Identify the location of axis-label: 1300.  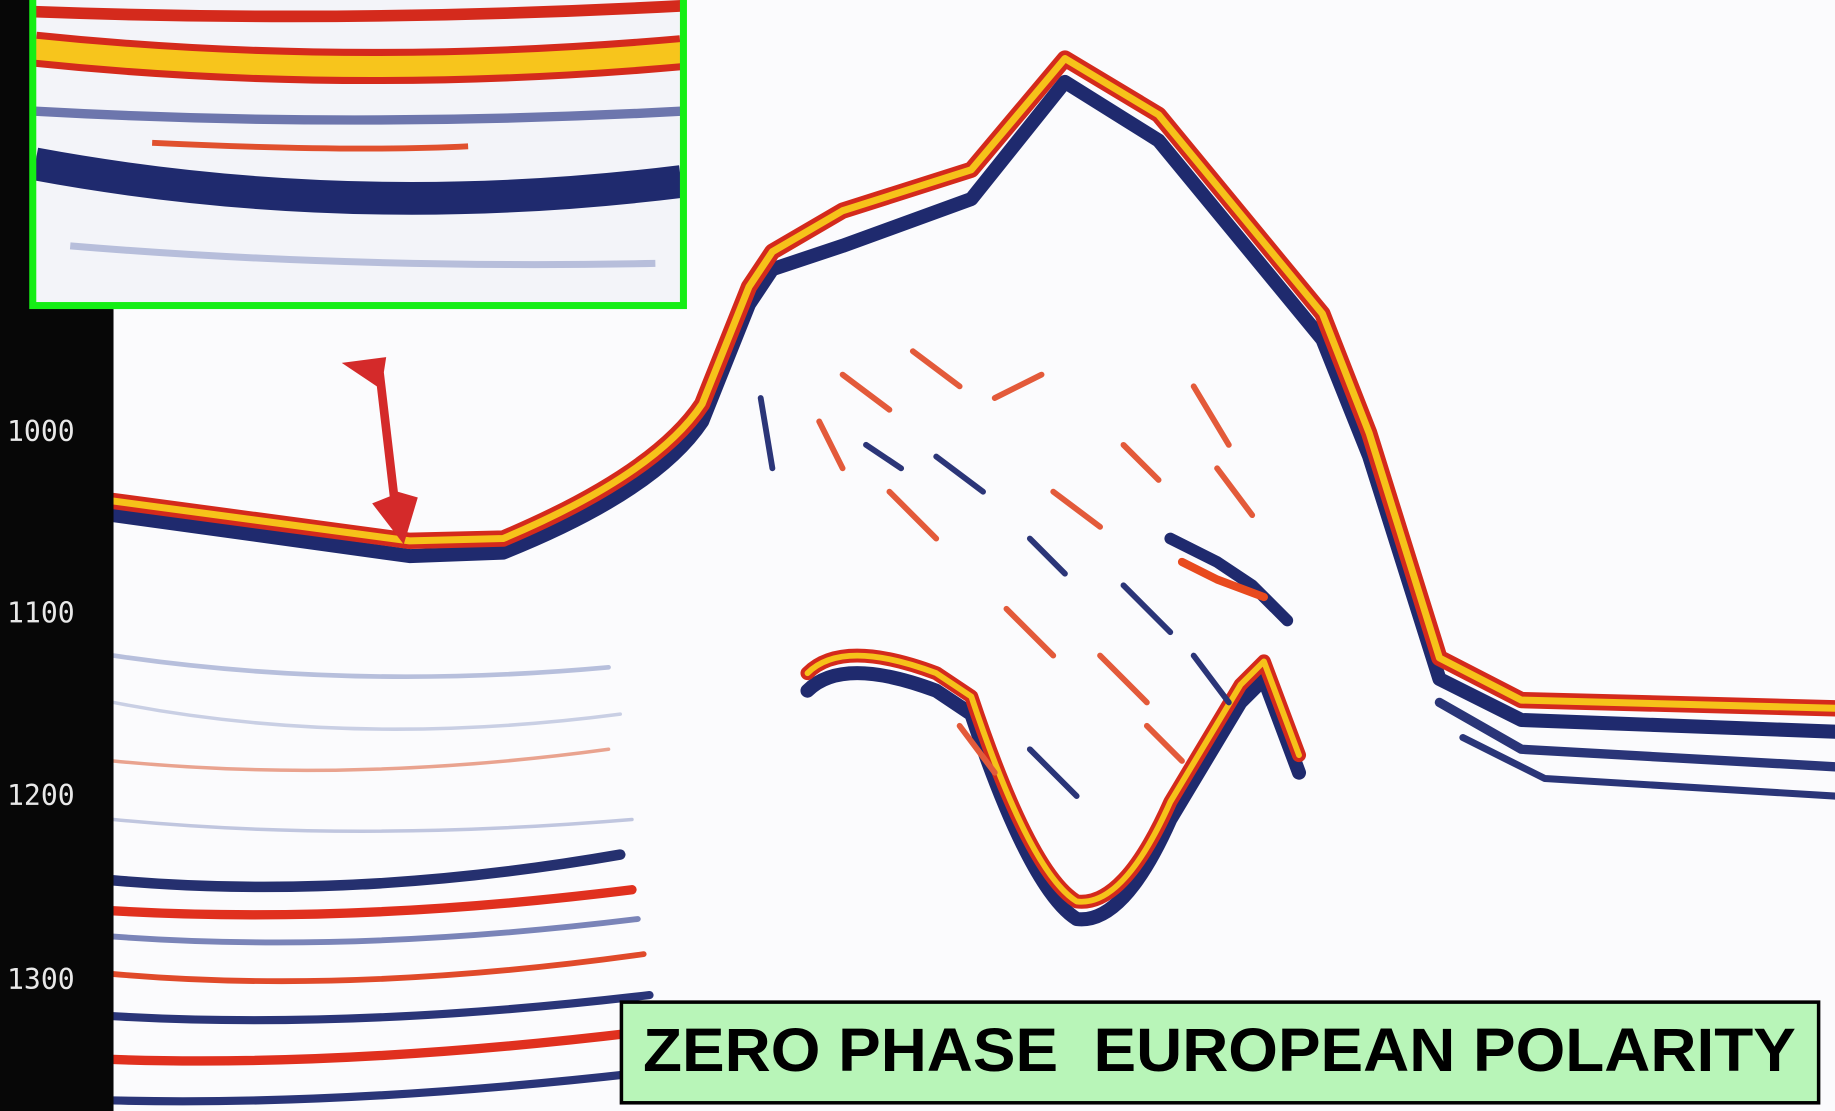
(41, 979).